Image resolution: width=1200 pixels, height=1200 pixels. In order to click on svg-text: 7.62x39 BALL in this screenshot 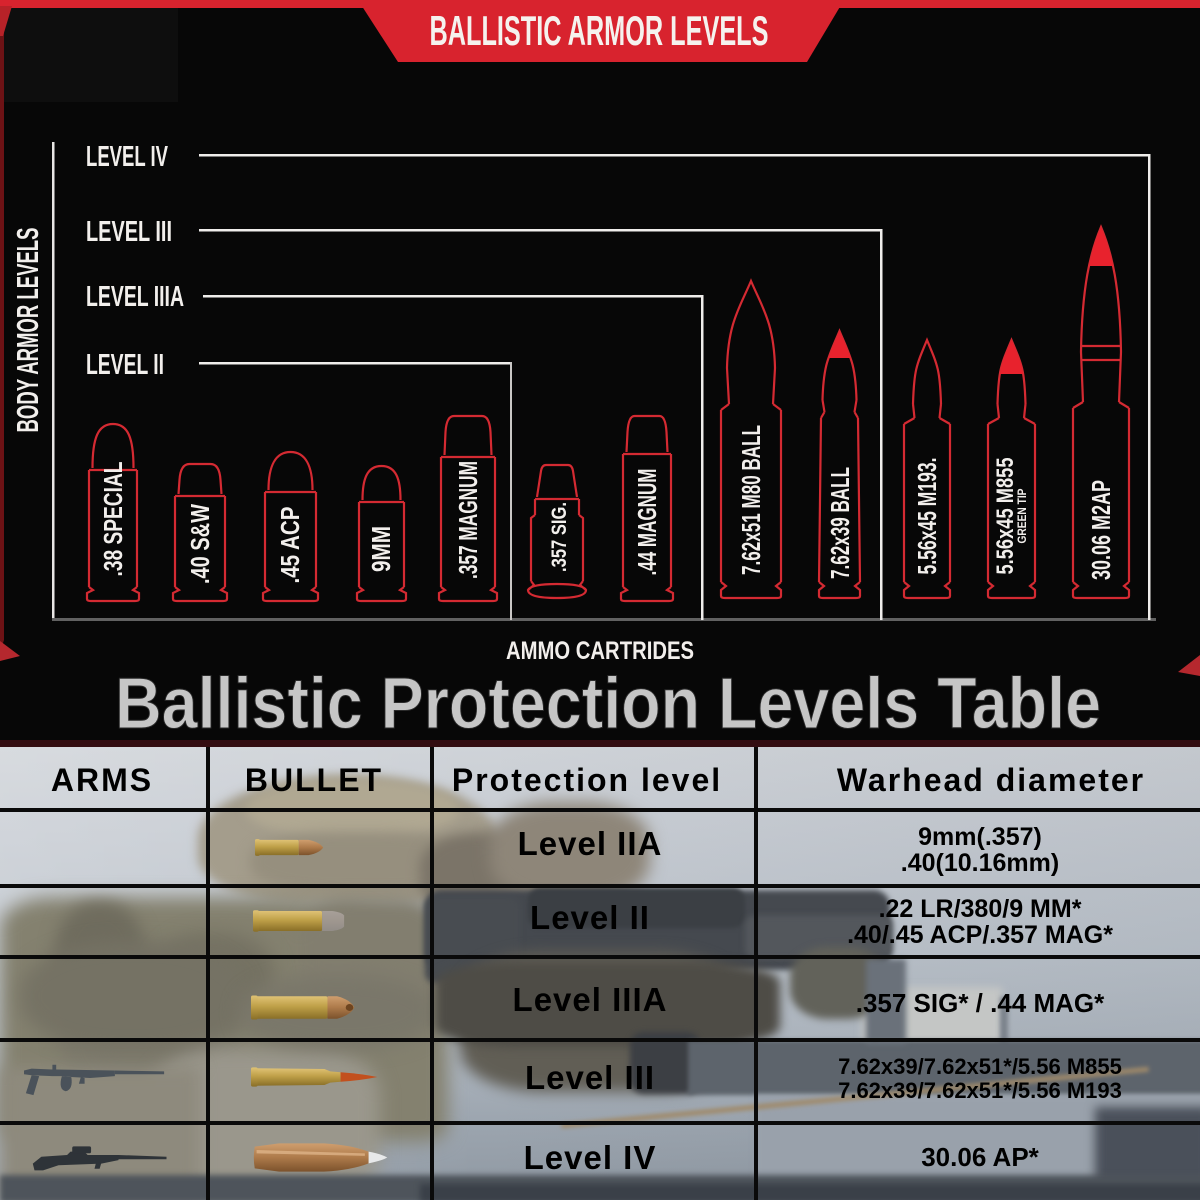, I will do `click(840, 523)`.